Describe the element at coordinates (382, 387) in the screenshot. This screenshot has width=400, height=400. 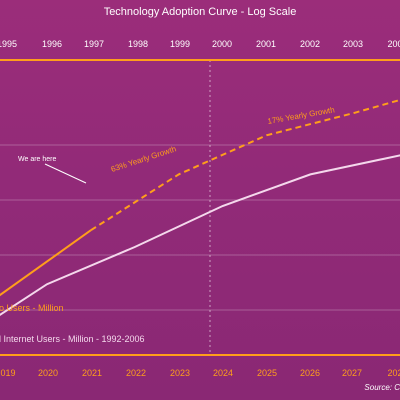
I see `source-text: Source: C` at that location.